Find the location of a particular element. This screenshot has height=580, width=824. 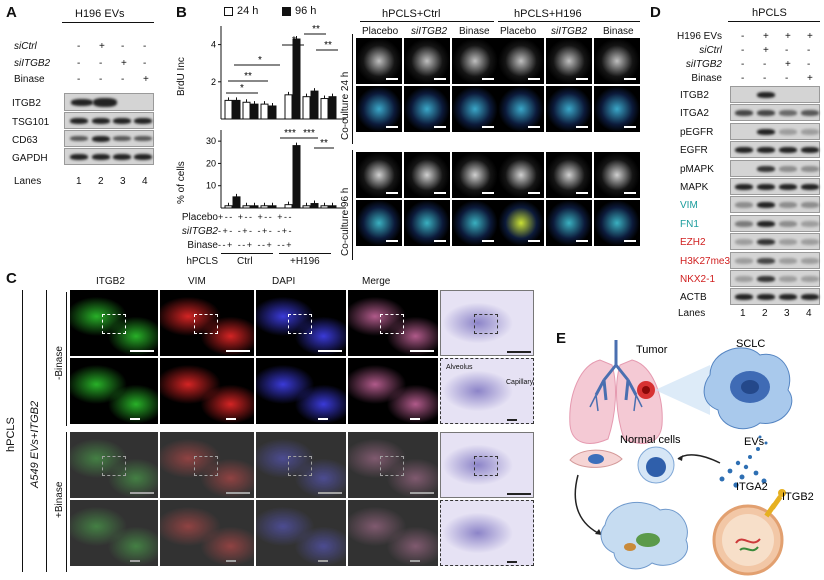

panel-a-letter: A is located at coordinates (11, 12).